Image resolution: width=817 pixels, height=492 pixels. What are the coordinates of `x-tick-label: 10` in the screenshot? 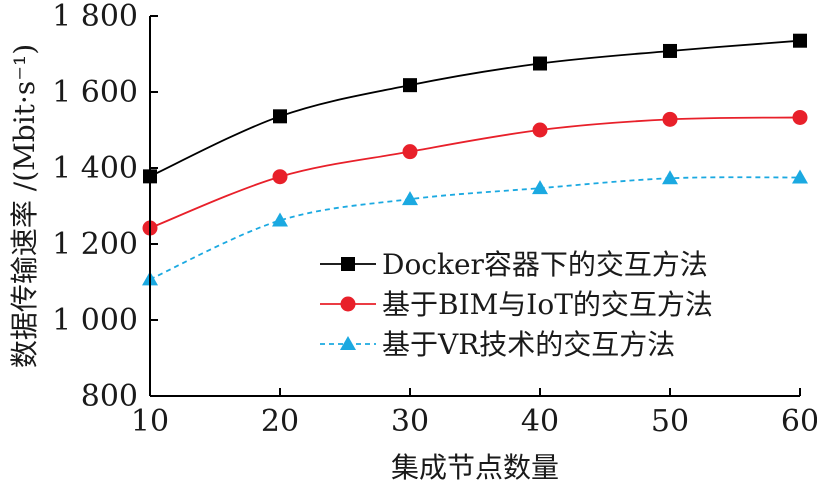 It's located at (150, 421).